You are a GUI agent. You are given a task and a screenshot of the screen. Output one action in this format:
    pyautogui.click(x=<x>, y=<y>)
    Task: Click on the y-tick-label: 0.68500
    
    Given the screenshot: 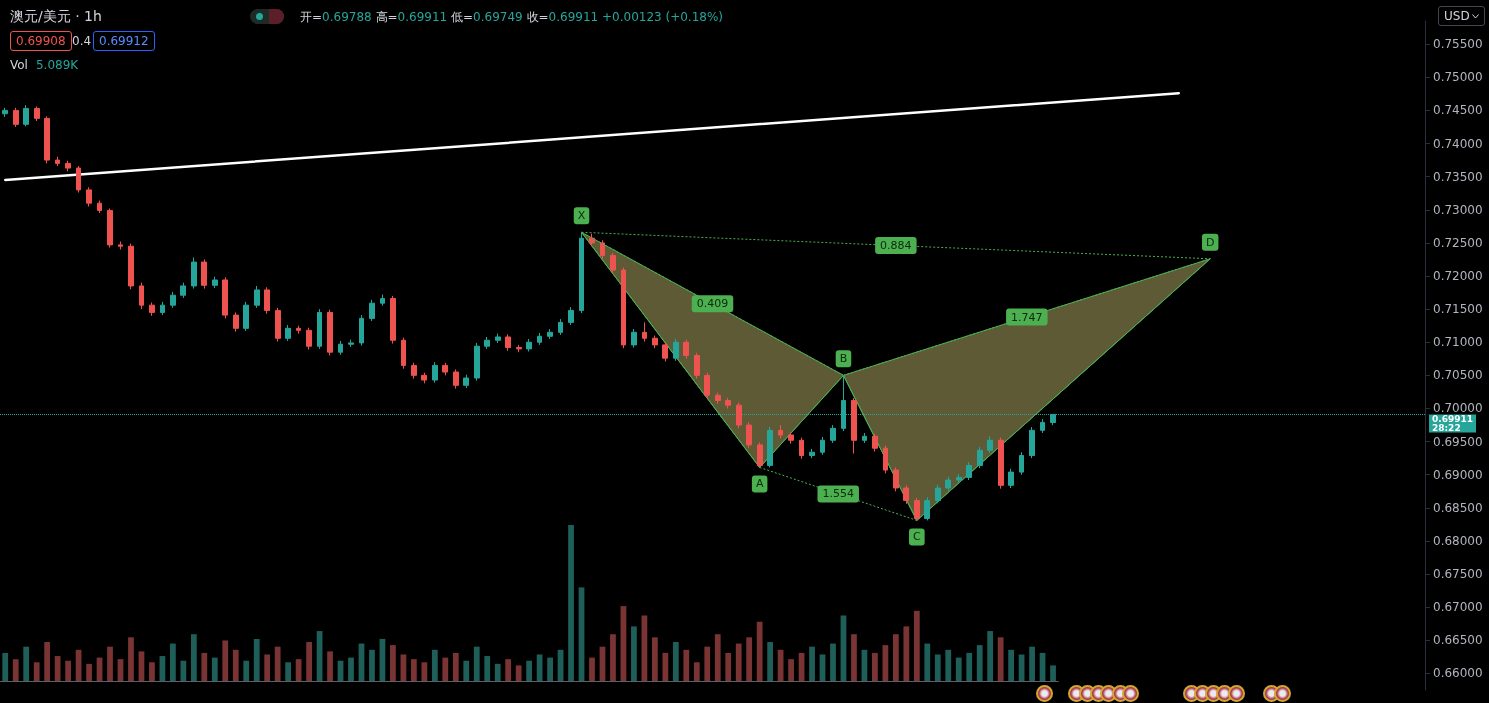 What is the action you would take?
    pyautogui.click(x=1458, y=507)
    